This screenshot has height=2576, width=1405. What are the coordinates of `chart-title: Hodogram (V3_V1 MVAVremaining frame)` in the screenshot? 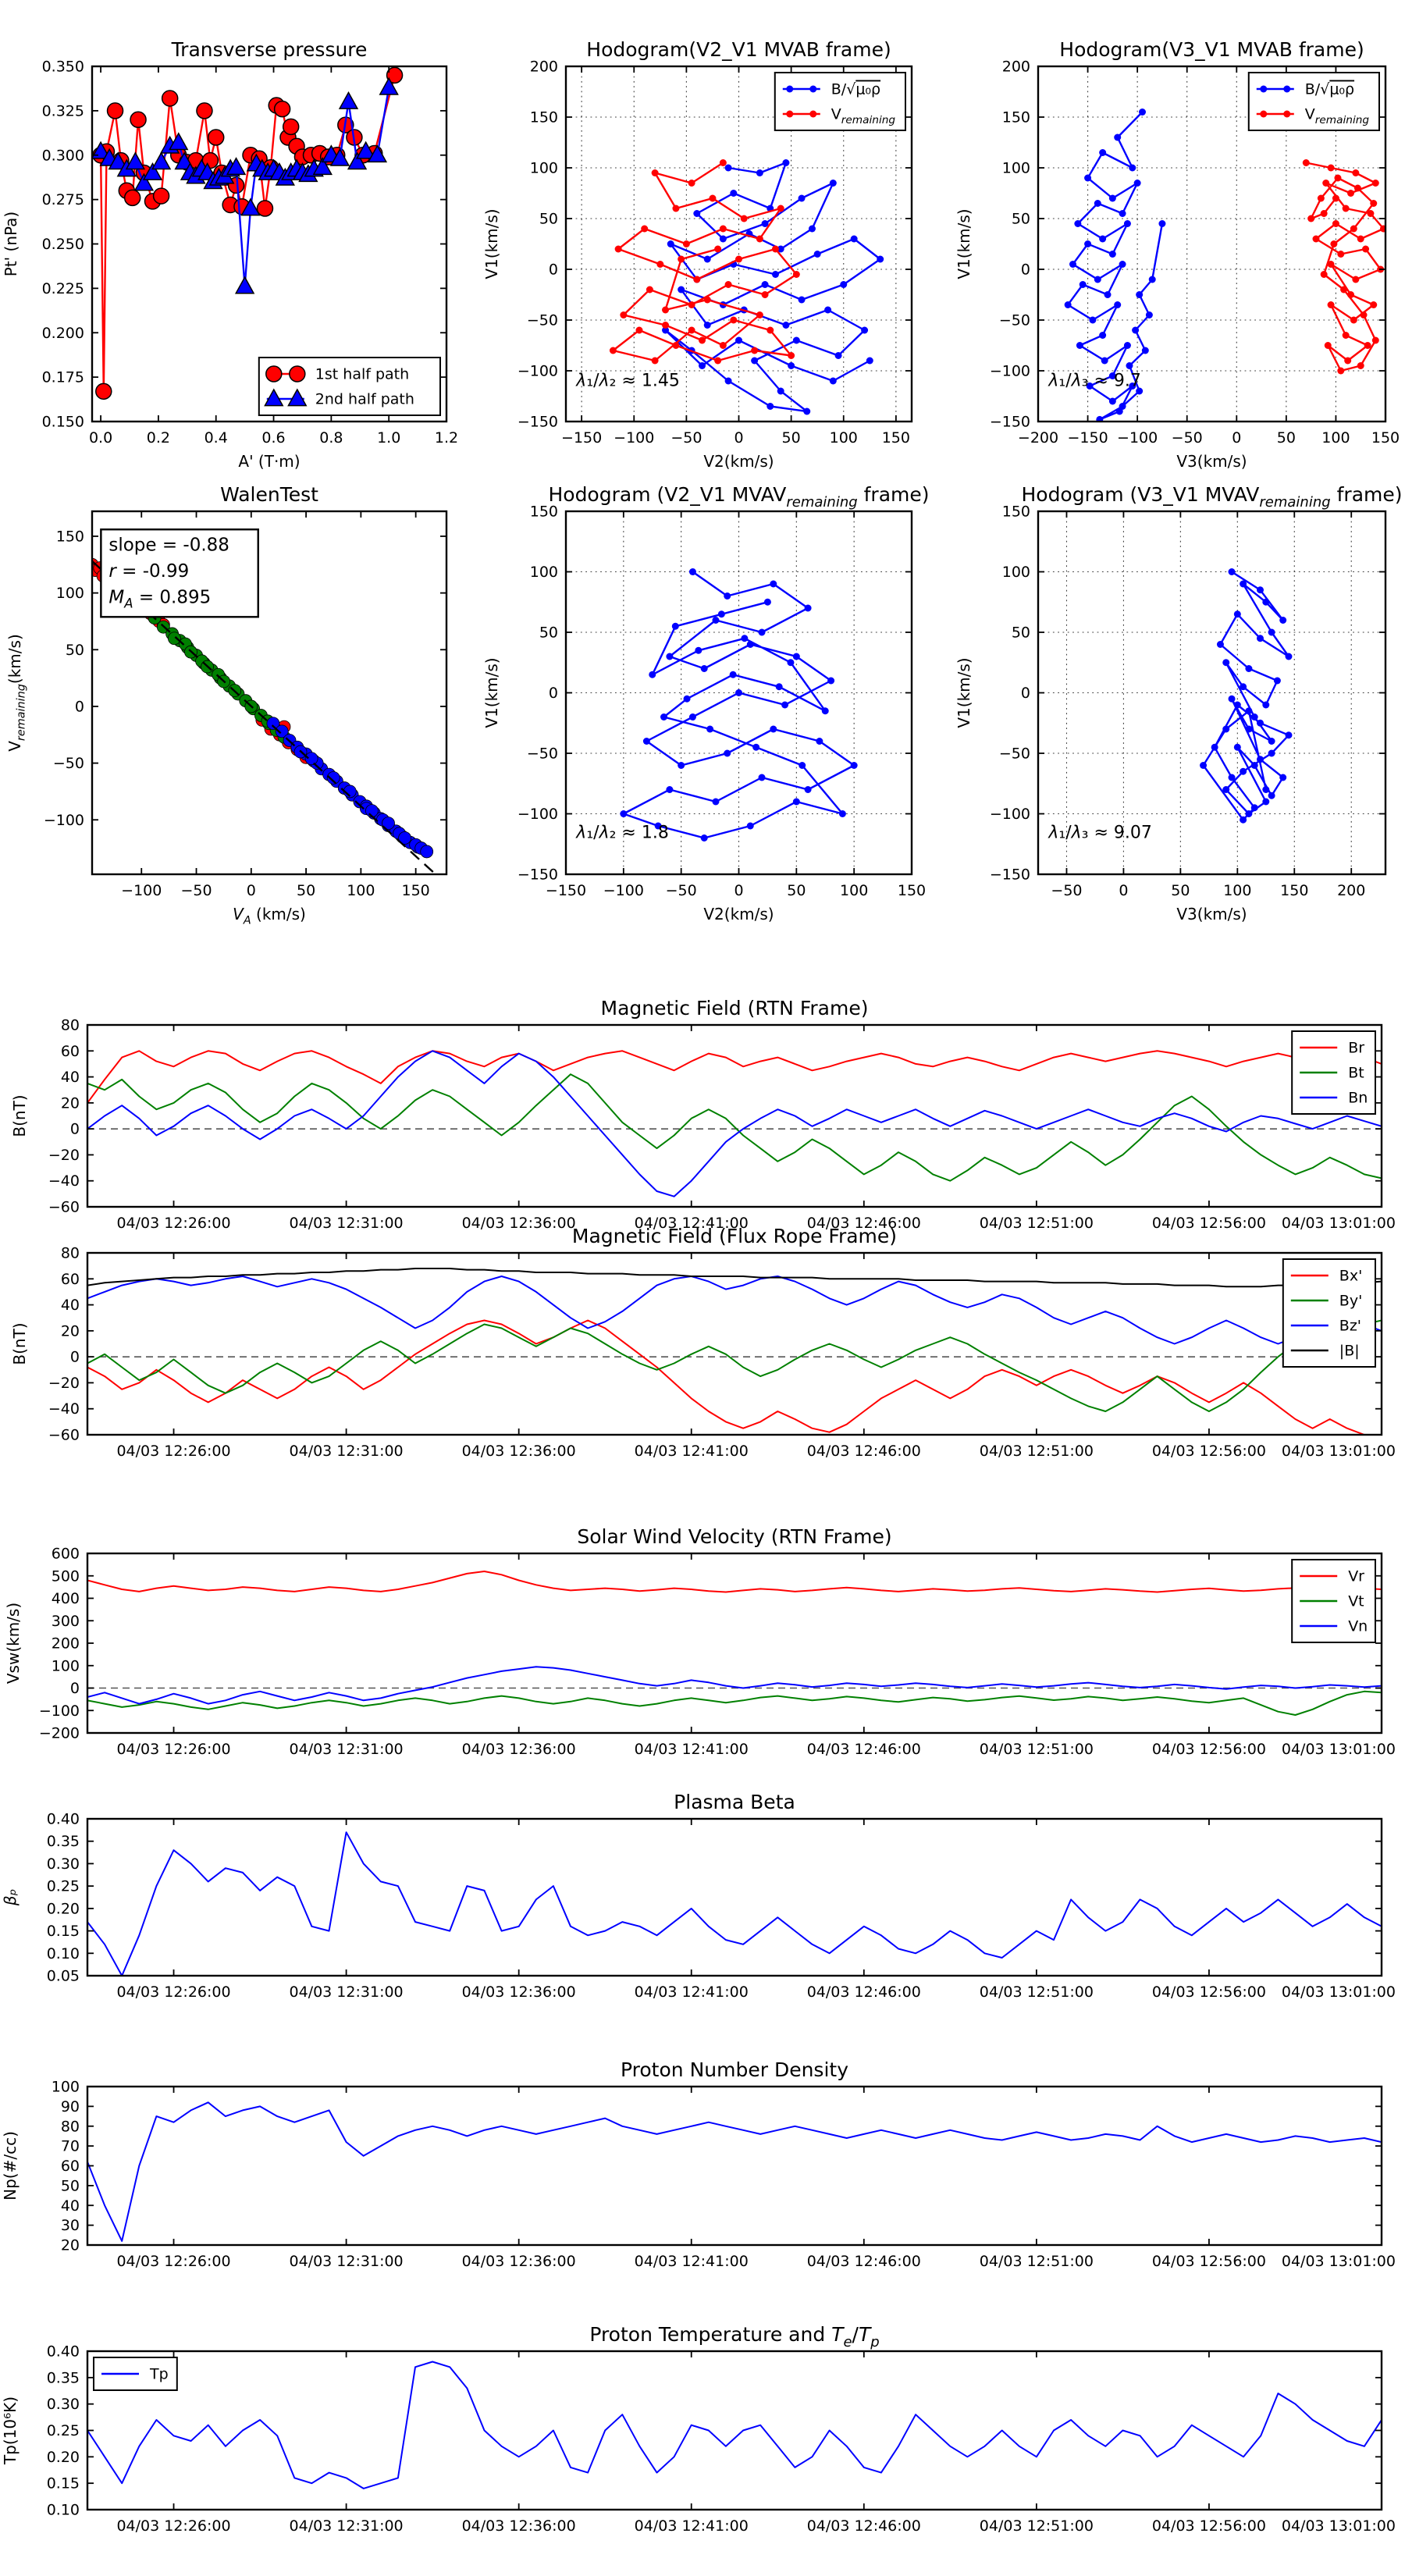 It's located at (1212, 497).